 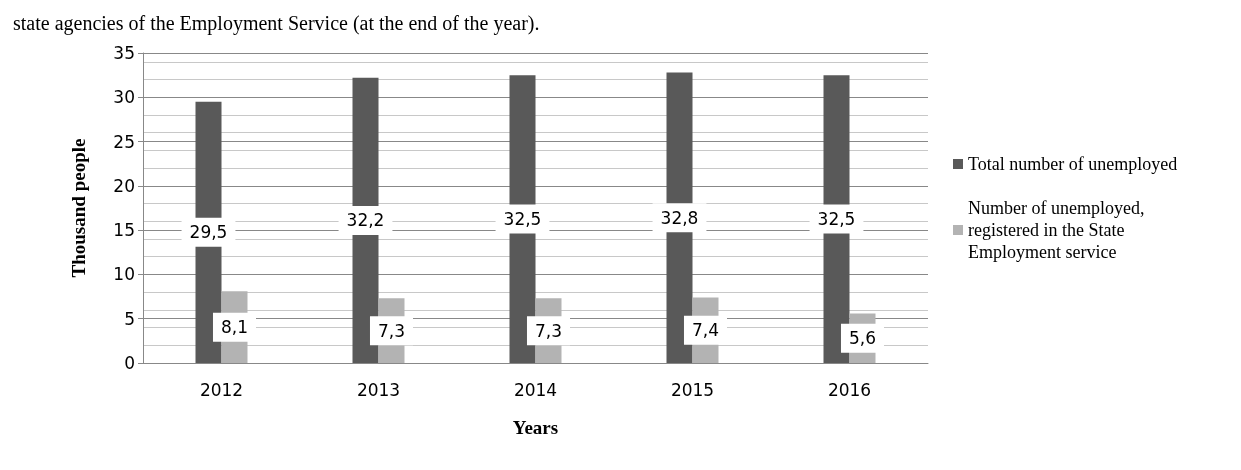 I want to click on x-tick-label: 2014, so click(x=535, y=389).